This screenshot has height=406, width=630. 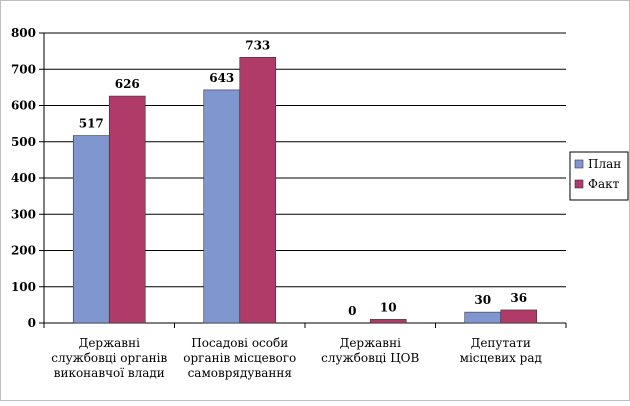 I want to click on y-tick-label: 800, so click(x=23, y=33).